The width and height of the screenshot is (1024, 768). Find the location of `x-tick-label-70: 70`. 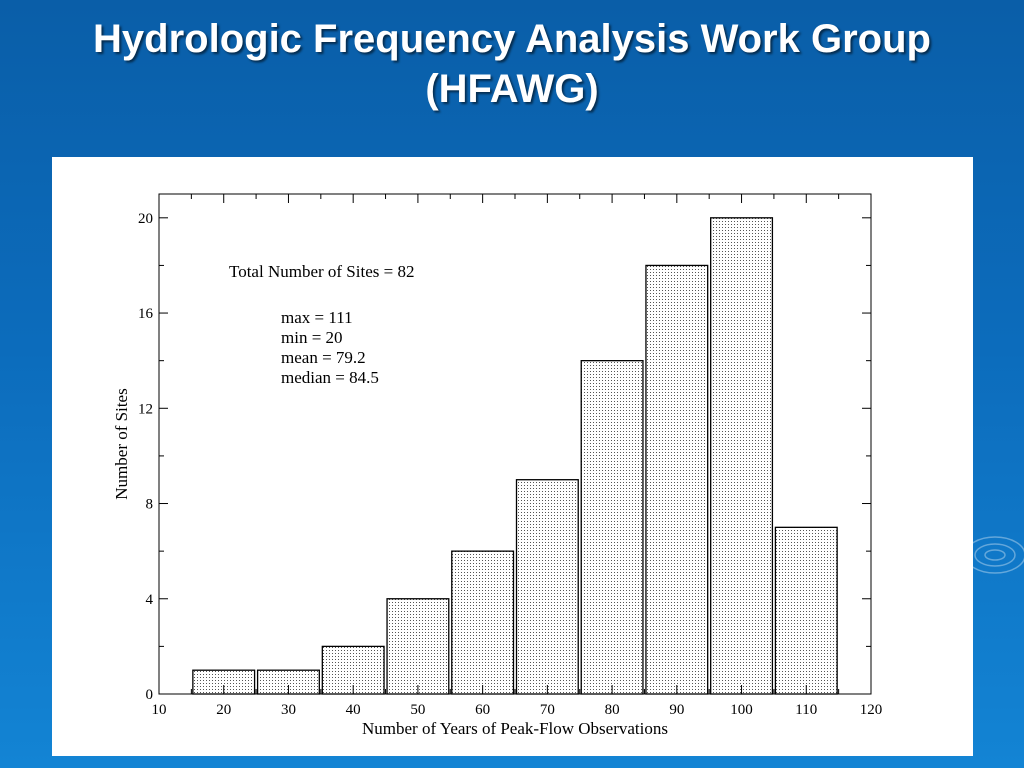

x-tick-label-70: 70 is located at coordinates (547, 710).